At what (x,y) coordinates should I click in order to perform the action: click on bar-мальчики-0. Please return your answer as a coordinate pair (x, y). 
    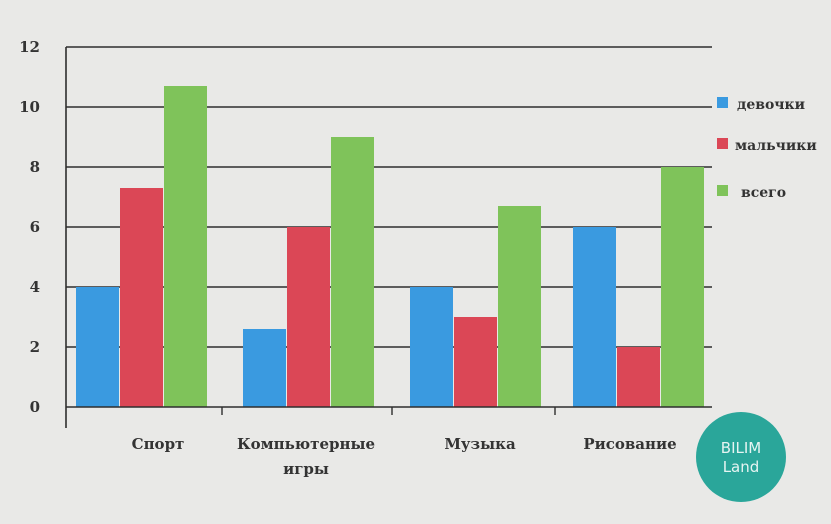
    Looking at the image, I should click on (141, 297).